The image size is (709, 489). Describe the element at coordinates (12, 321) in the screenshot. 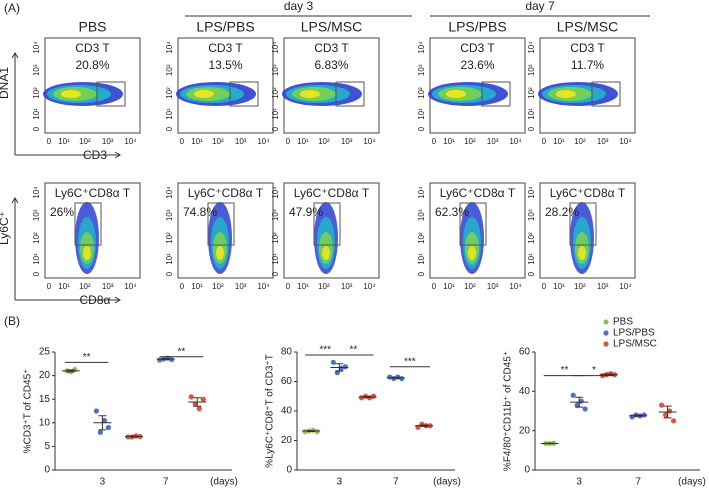

I see `panel-label: (B)` at that location.